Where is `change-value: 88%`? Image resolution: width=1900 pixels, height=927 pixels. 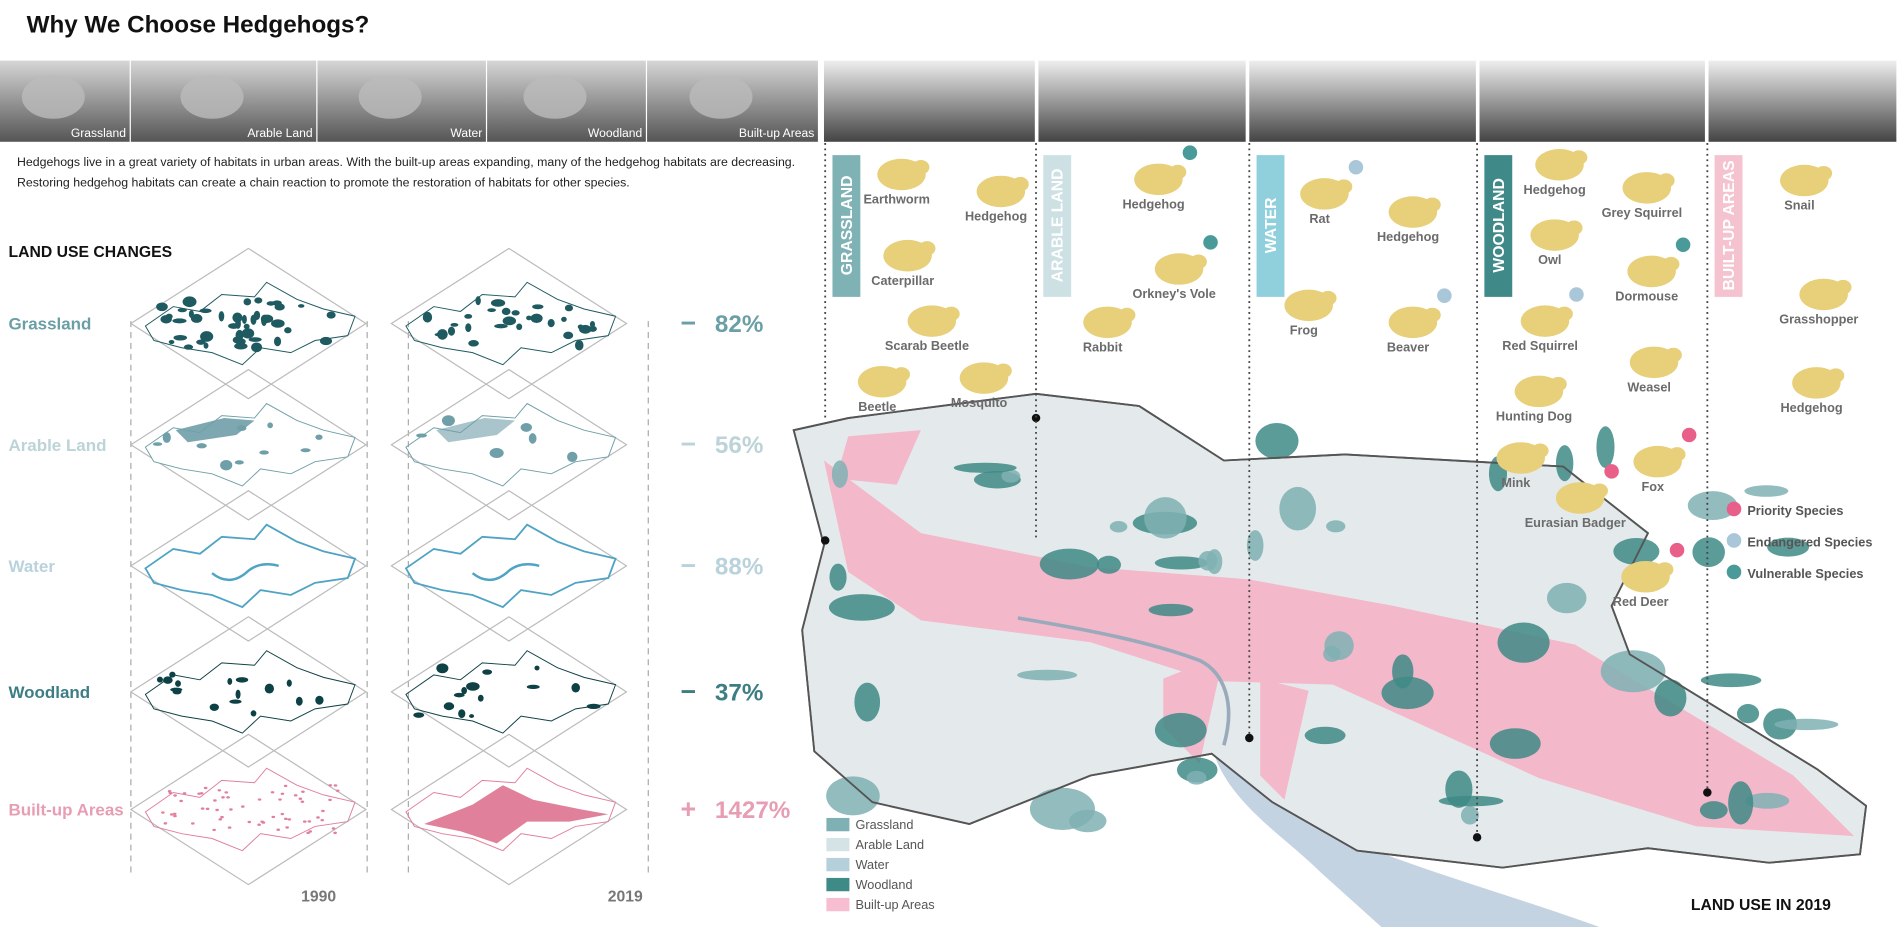 change-value: 88% is located at coordinates (739, 566).